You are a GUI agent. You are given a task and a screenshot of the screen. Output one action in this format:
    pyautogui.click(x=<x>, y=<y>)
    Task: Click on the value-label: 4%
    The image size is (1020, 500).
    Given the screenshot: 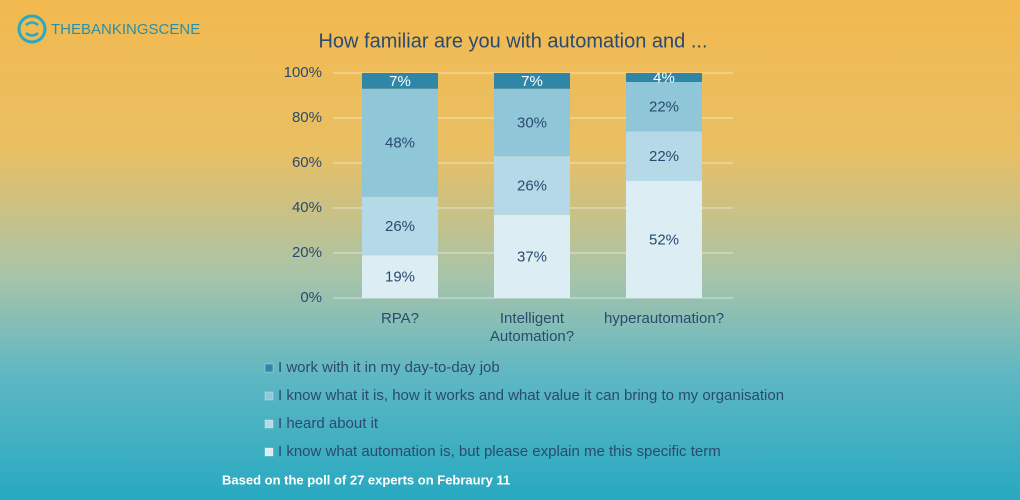 What is the action you would take?
    pyautogui.click(x=664, y=77)
    